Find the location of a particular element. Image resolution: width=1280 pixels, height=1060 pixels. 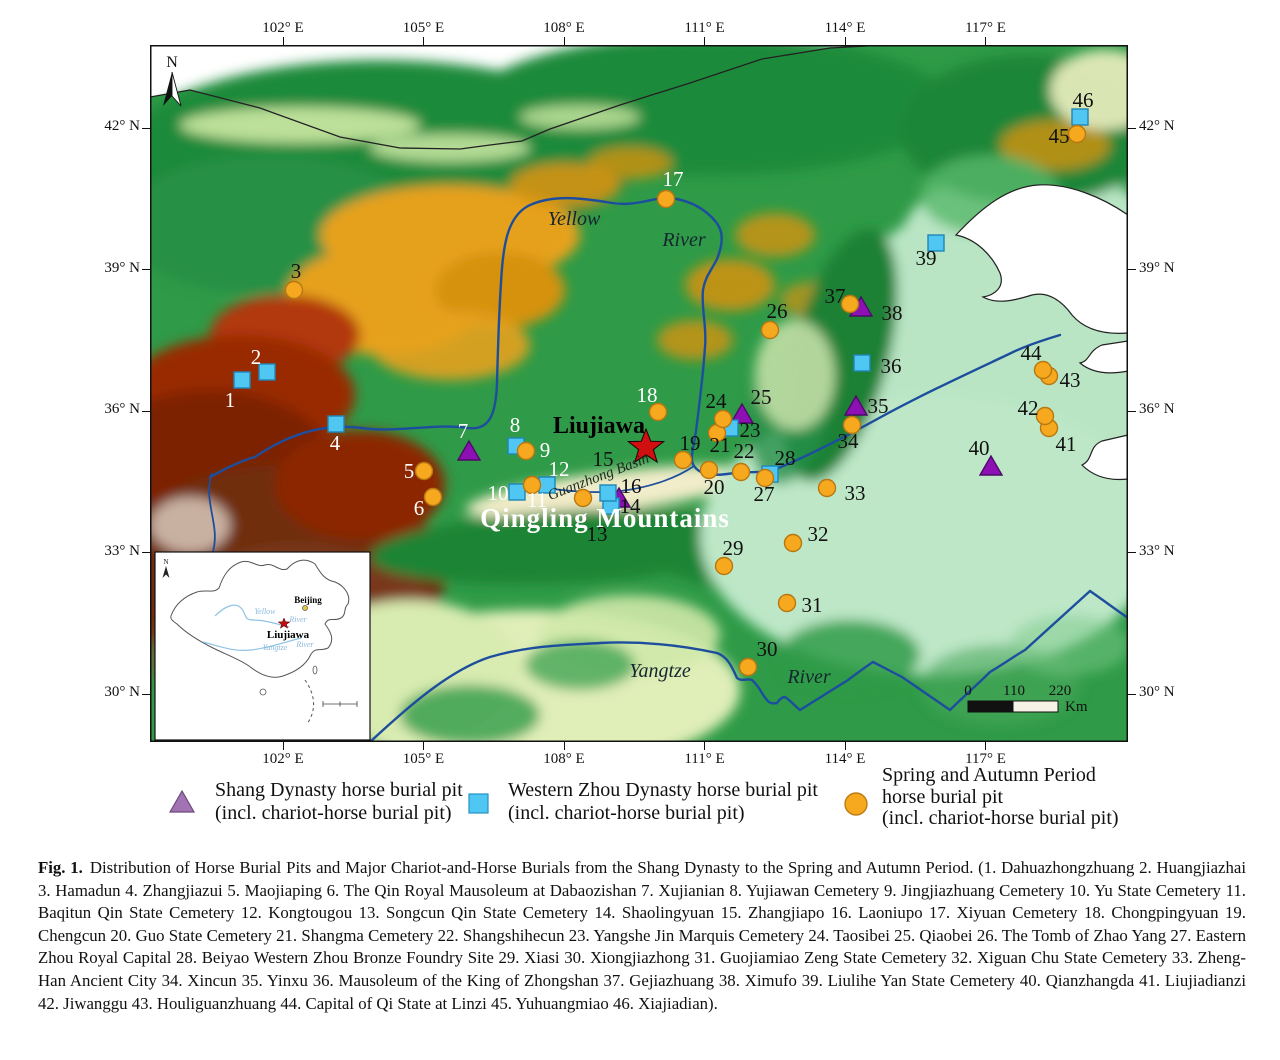

lon-label-top: 111° E is located at coordinates (704, 28).